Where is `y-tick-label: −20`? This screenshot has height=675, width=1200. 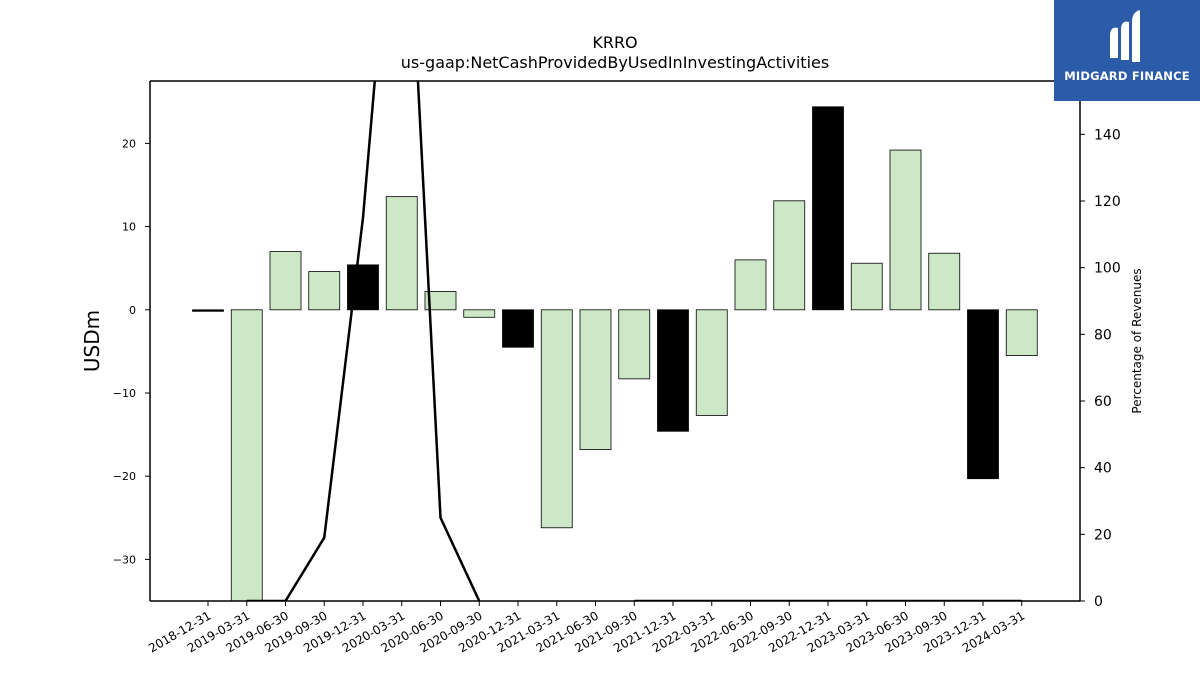 y-tick-label: −20 is located at coordinates (124, 476).